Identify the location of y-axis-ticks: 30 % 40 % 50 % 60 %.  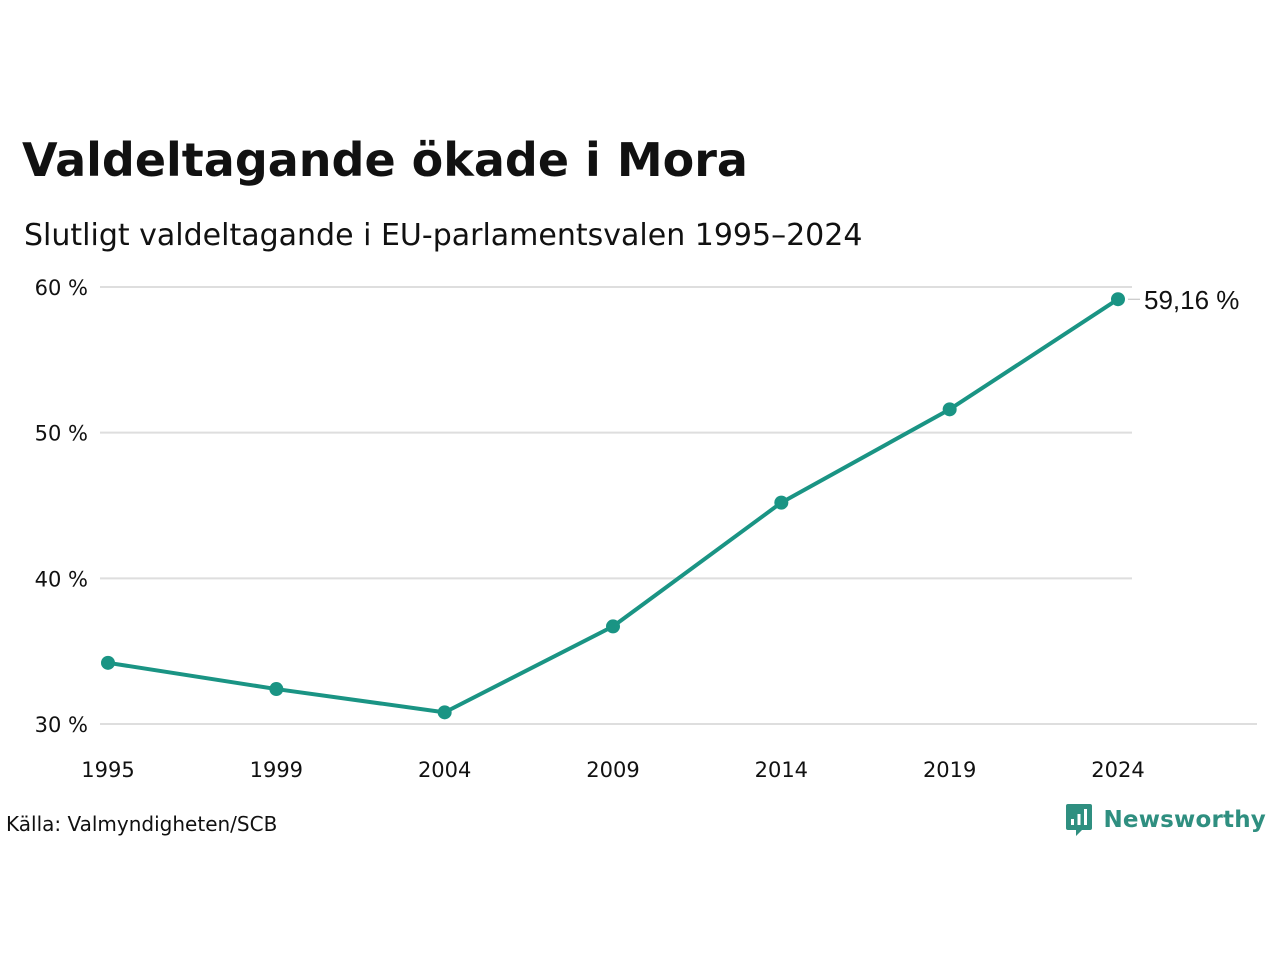
(61, 506).